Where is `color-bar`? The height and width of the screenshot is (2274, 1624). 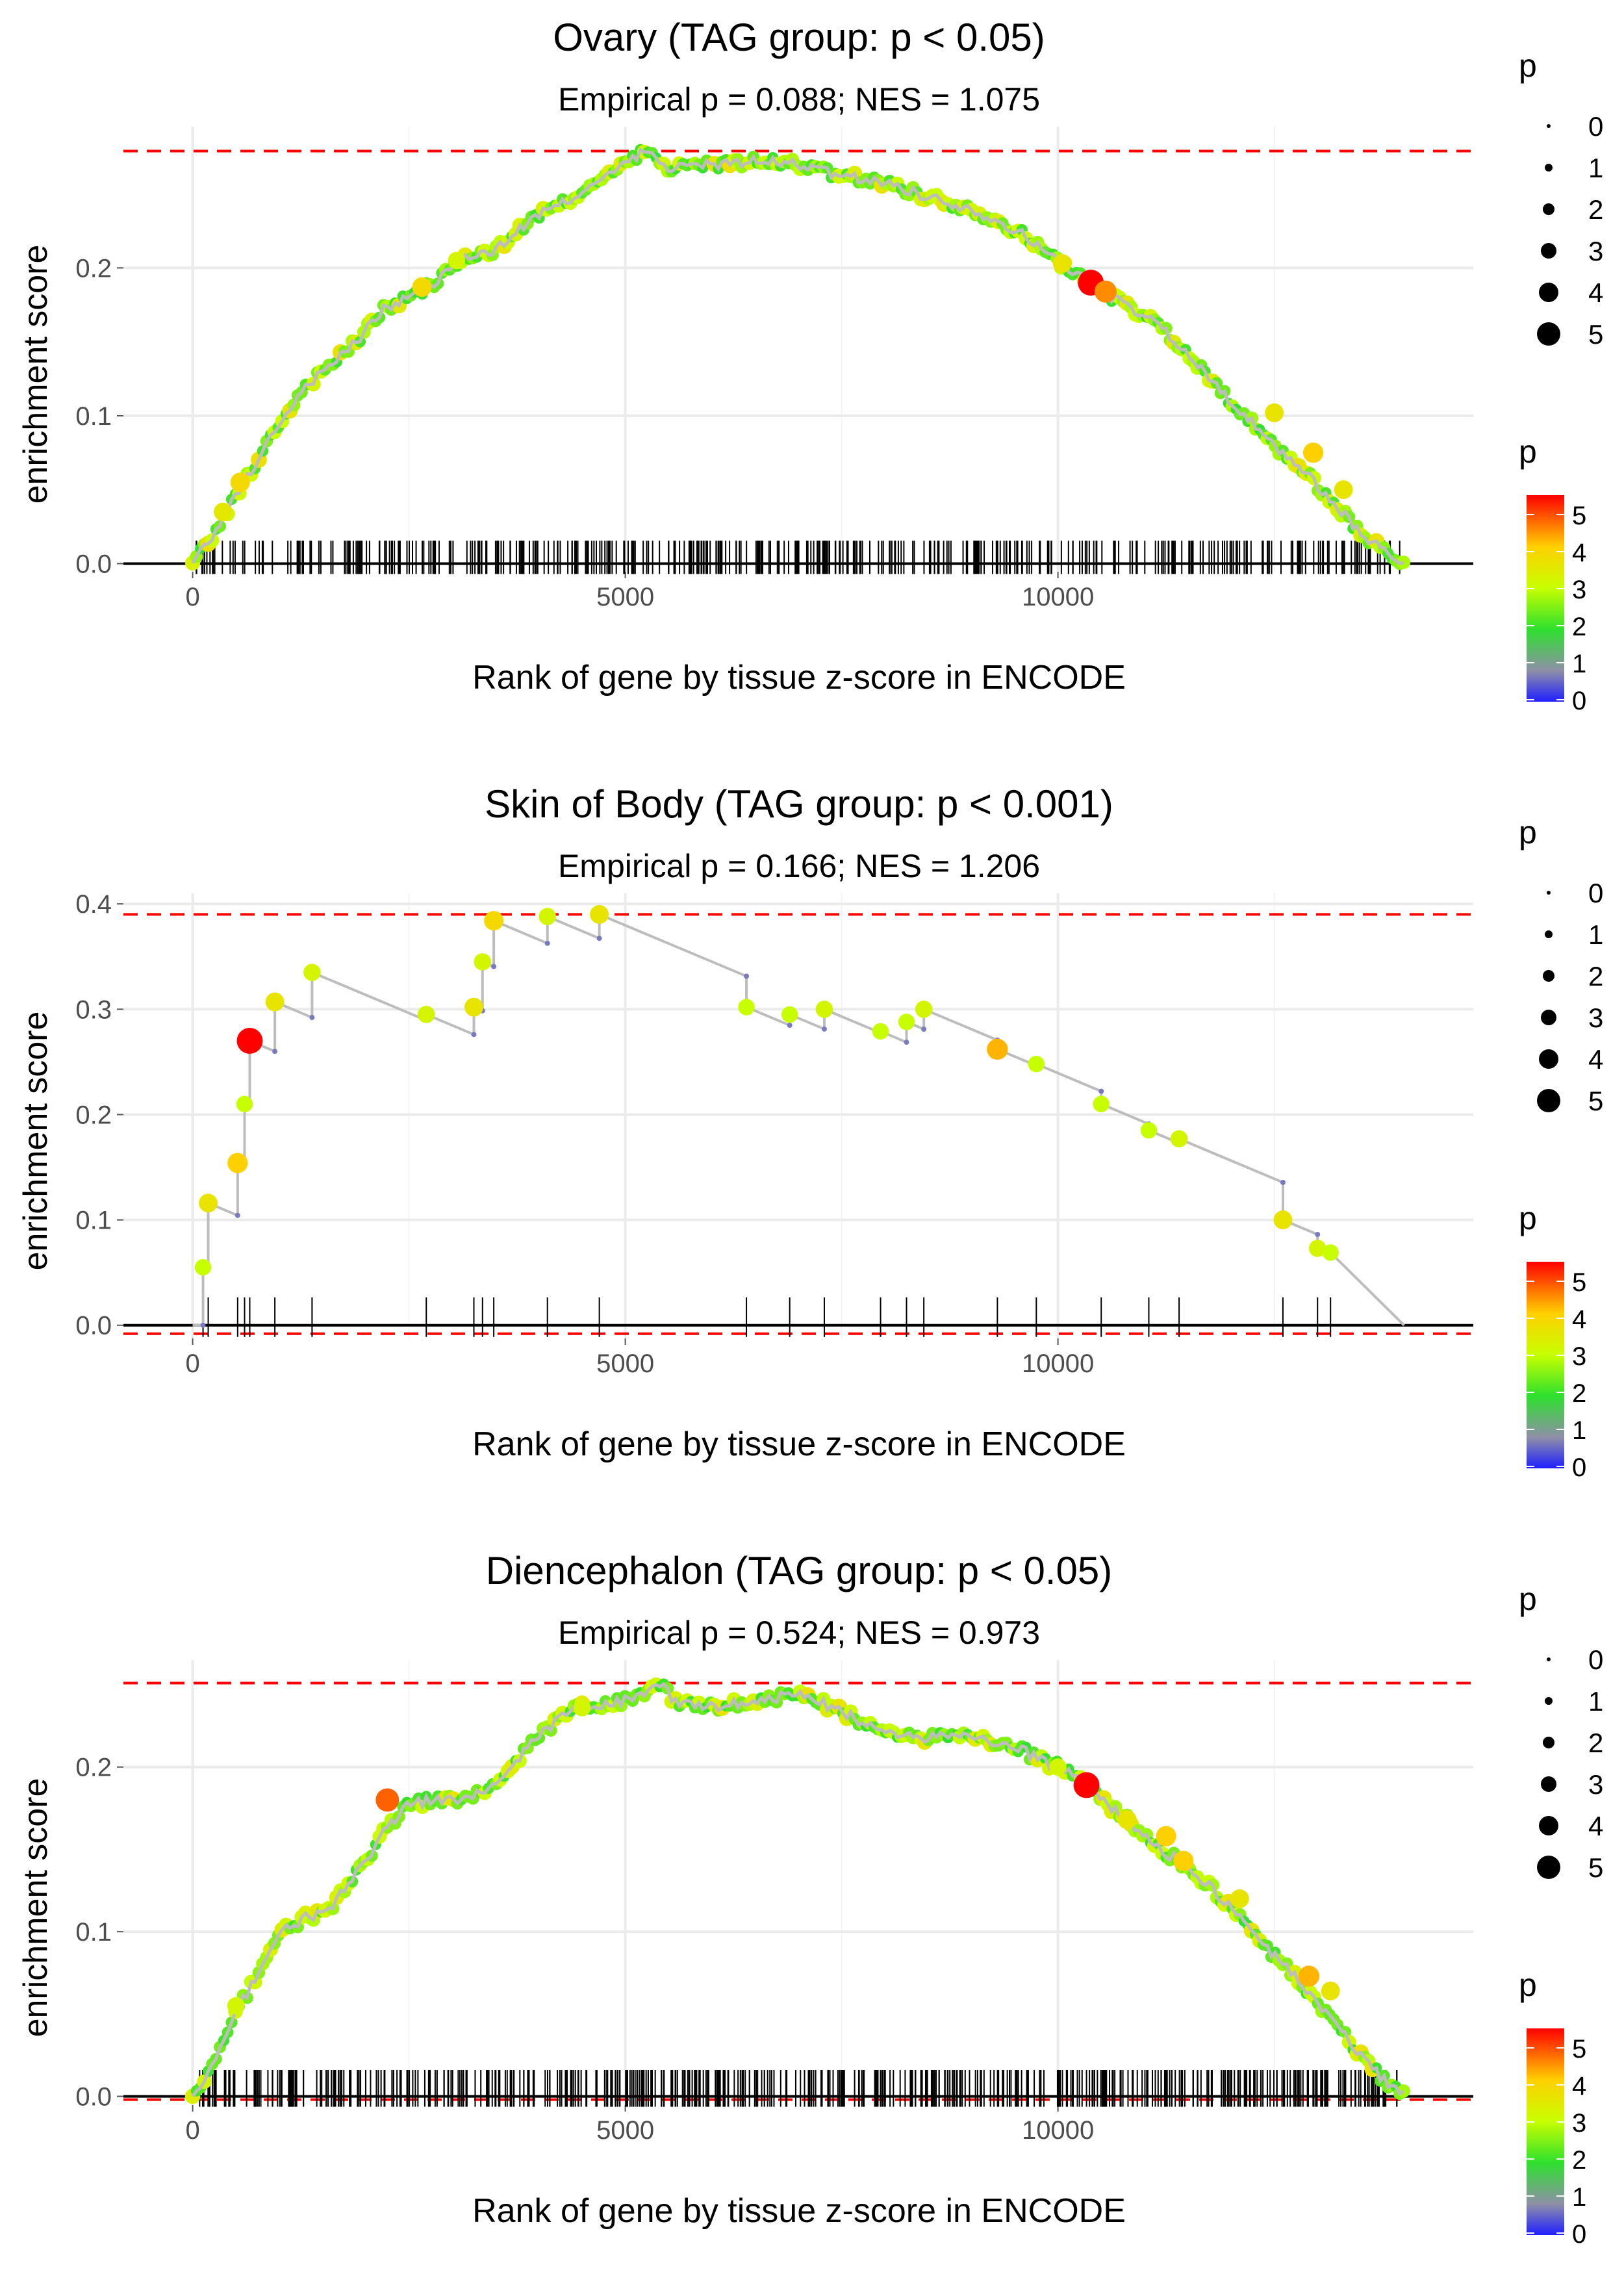 color-bar is located at coordinates (1545, 1365).